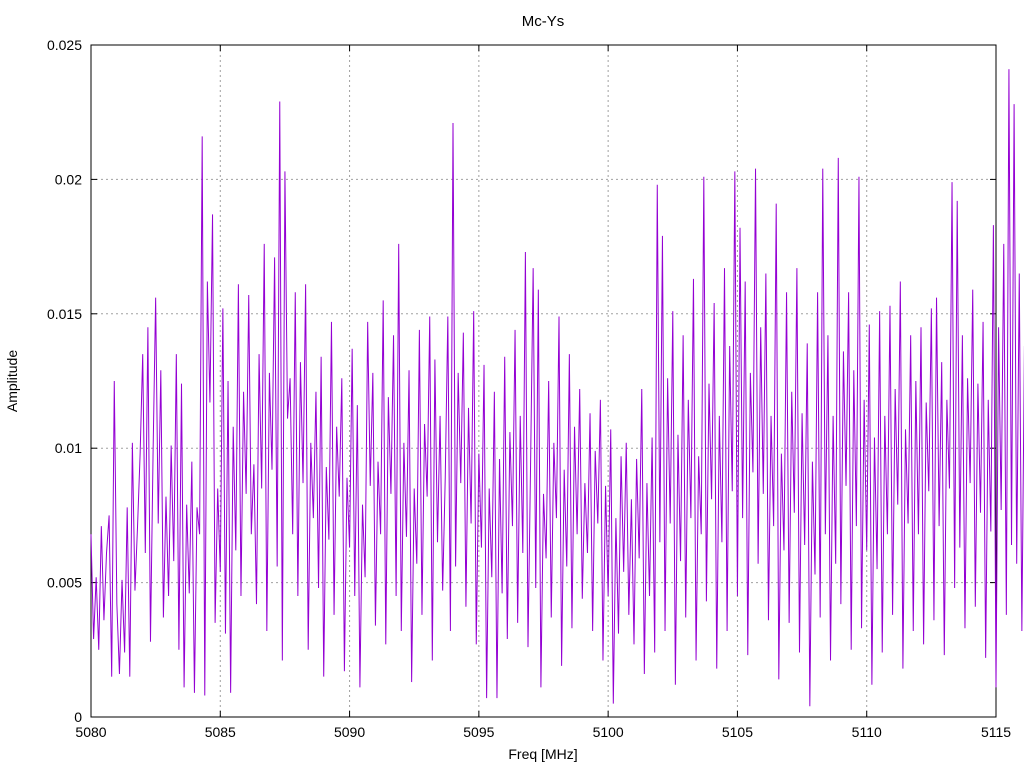  I want to click on x-tick-label: 5110, so click(867, 732).